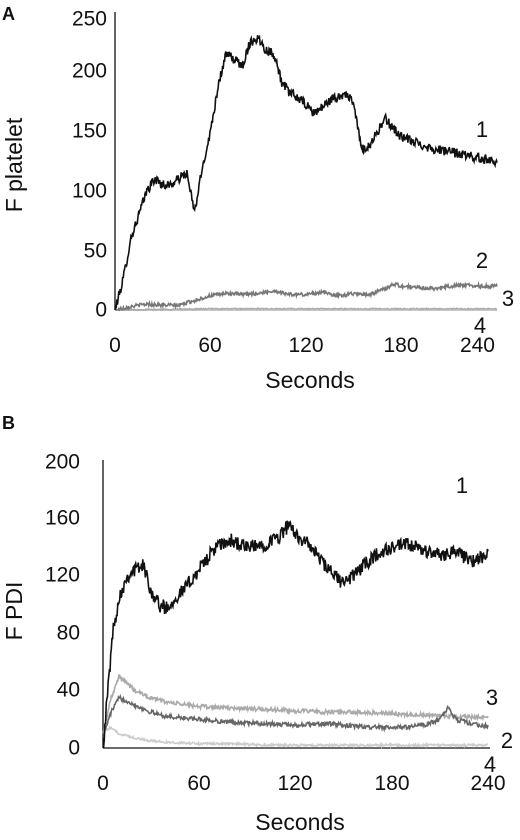 This screenshot has height=840, width=520. I want to click on panel-a-ytick: 200, so click(89, 71).